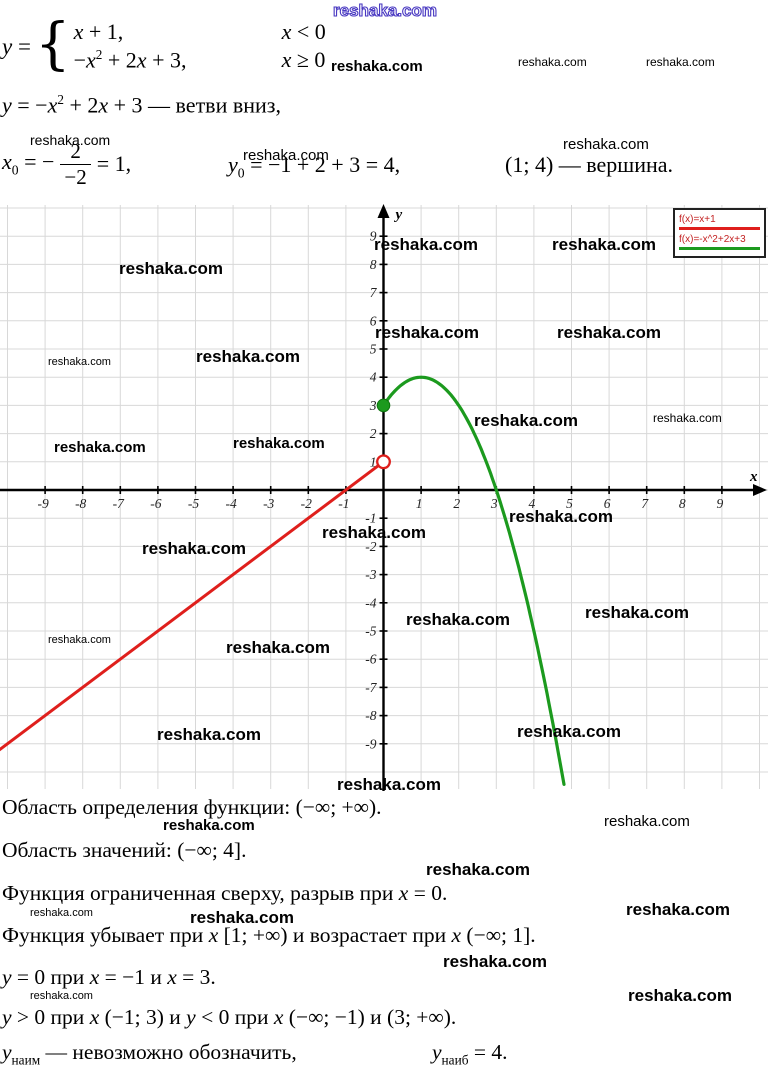 Image resolution: width=768 pixels, height=1070 pixels. Describe the element at coordinates (719, 248) in the screenshot. I see `legend-swatch-parabola` at that location.